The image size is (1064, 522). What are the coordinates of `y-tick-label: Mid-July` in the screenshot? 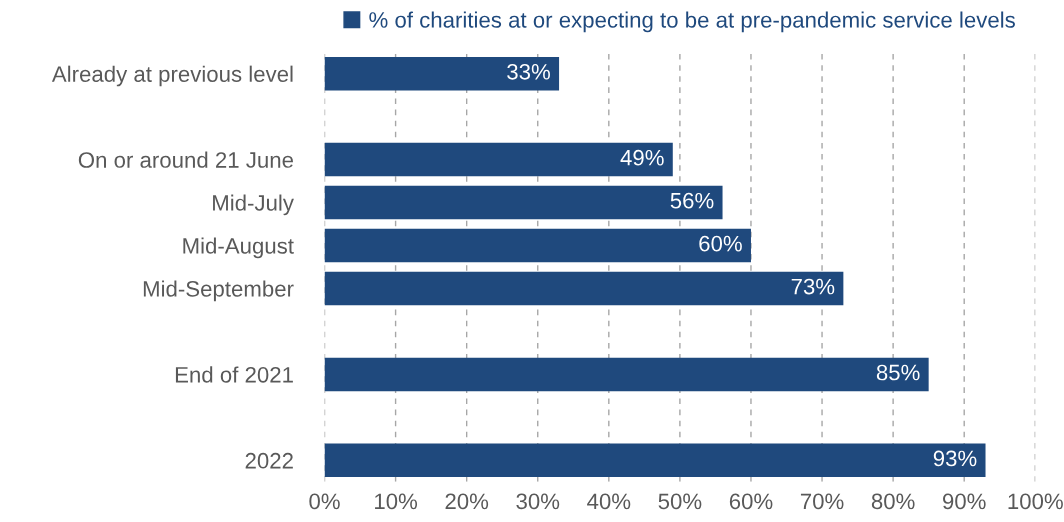 It's located at (253, 205).